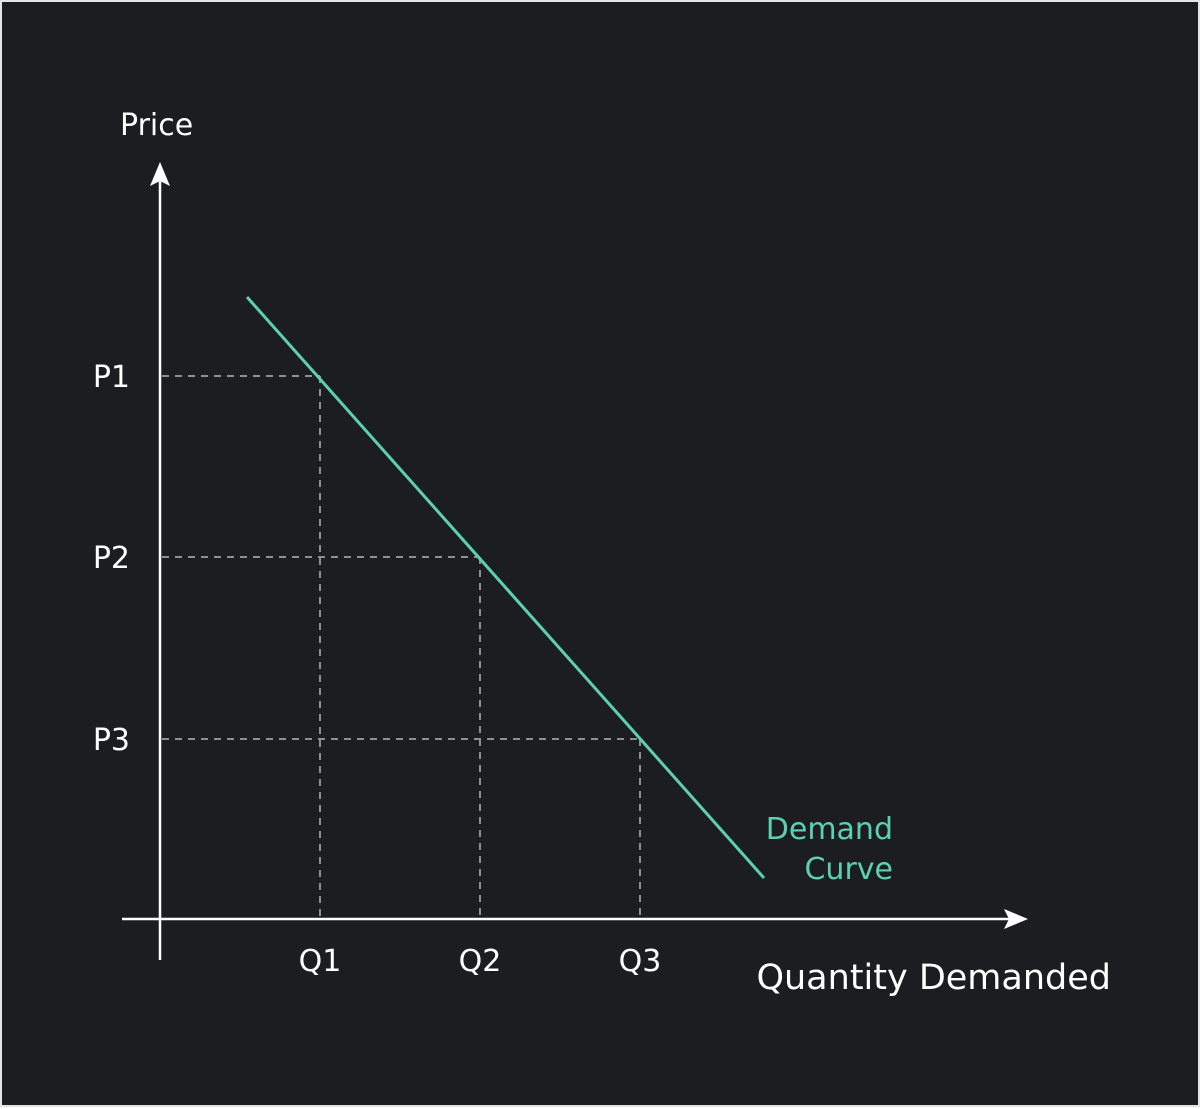  I want to click on demand-curve-label-line-2: Curve, so click(848, 869).